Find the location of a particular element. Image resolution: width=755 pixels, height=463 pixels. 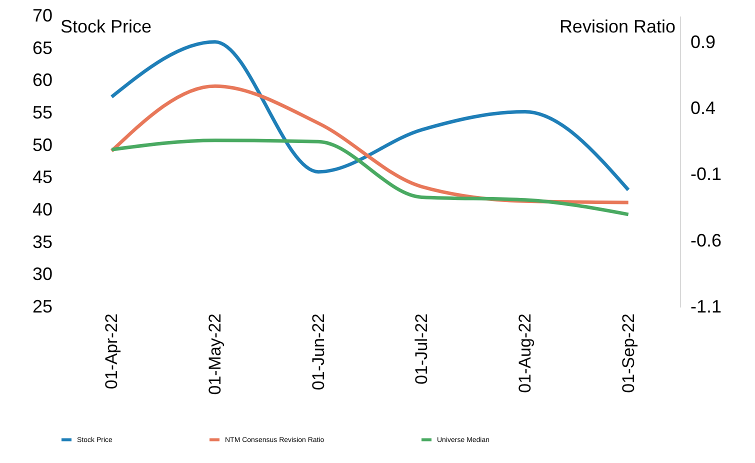

y-tick-label: 50 is located at coordinates (42, 144).